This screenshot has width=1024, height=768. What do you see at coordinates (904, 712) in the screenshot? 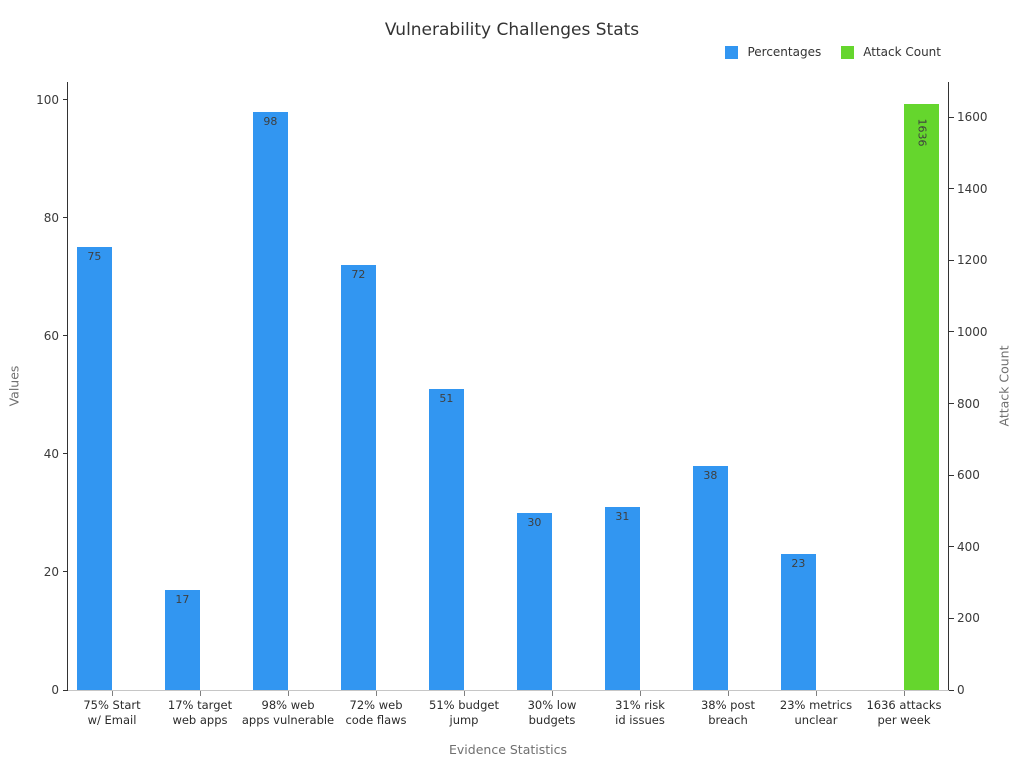
I see `x-axis-category-label: 1636 attacks per week` at bounding box center [904, 712].